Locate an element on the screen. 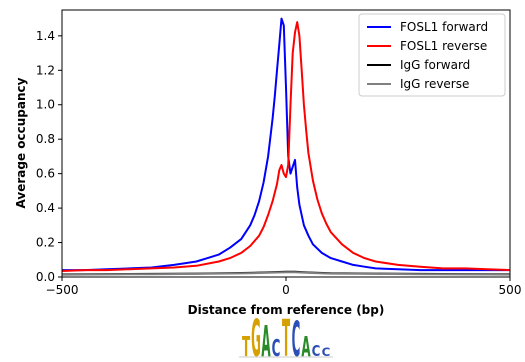 Image resolution: width=525 pixels, height=362 pixels. y-tick-label: 0.2 is located at coordinates (45, 243).